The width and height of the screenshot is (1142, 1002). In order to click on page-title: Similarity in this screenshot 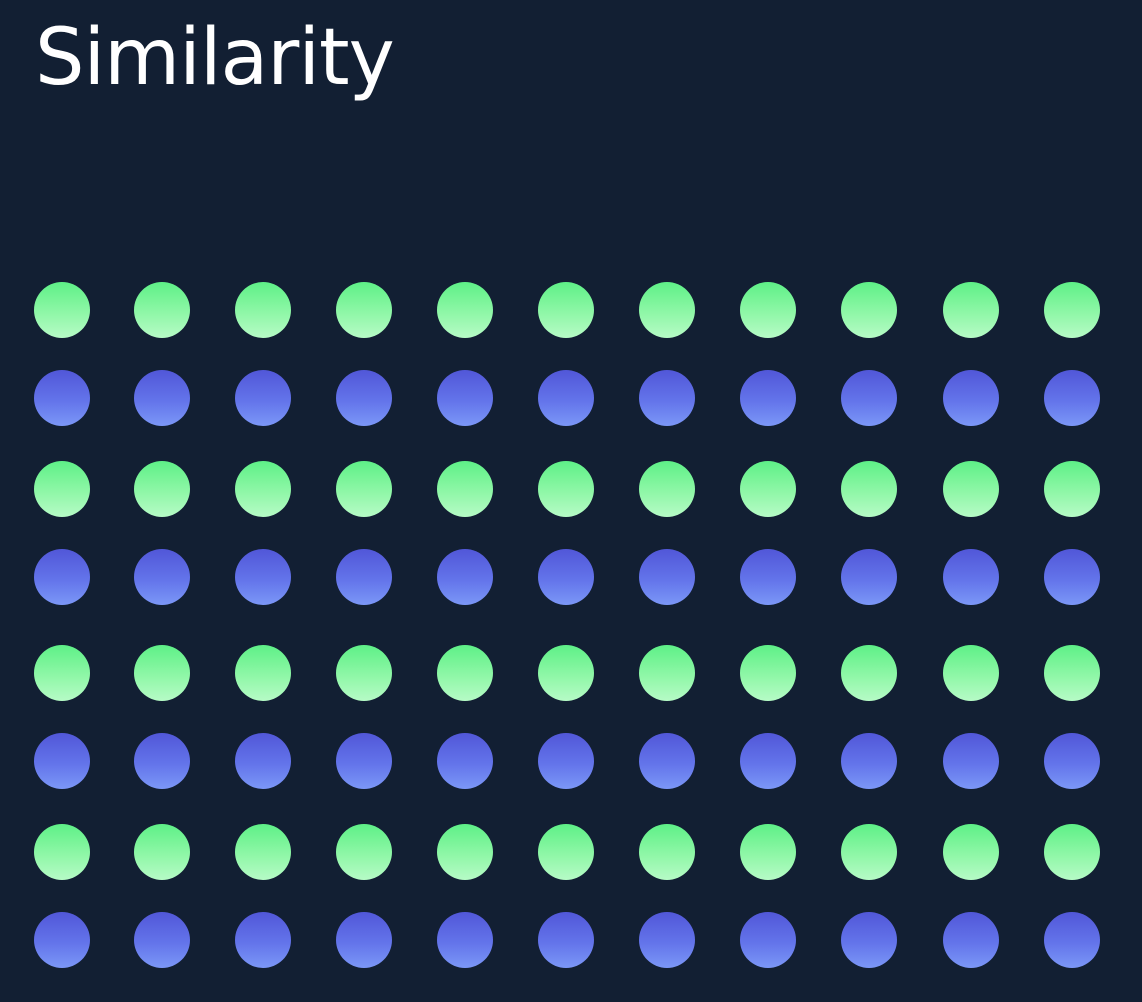, I will do `click(215, 58)`.